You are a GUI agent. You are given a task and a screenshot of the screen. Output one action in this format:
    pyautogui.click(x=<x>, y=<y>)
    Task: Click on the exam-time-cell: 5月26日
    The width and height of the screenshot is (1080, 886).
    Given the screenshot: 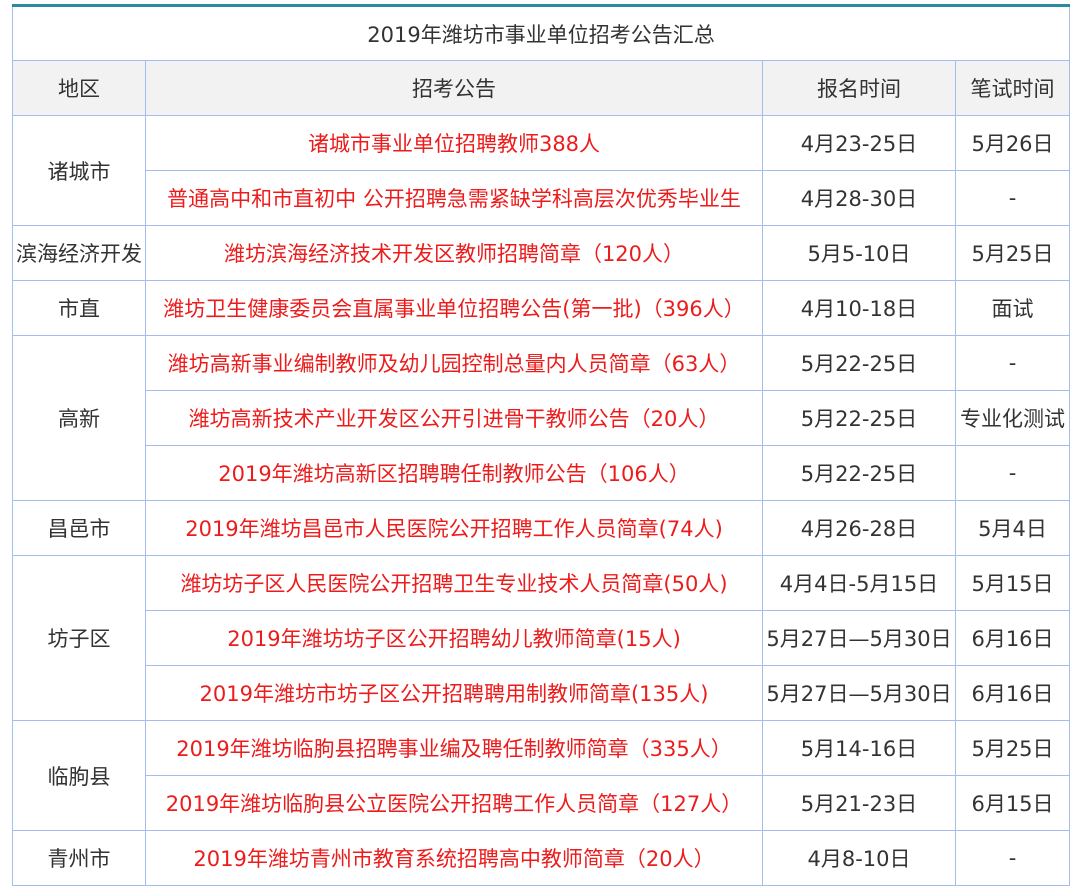 What is the action you would take?
    pyautogui.click(x=1012, y=143)
    